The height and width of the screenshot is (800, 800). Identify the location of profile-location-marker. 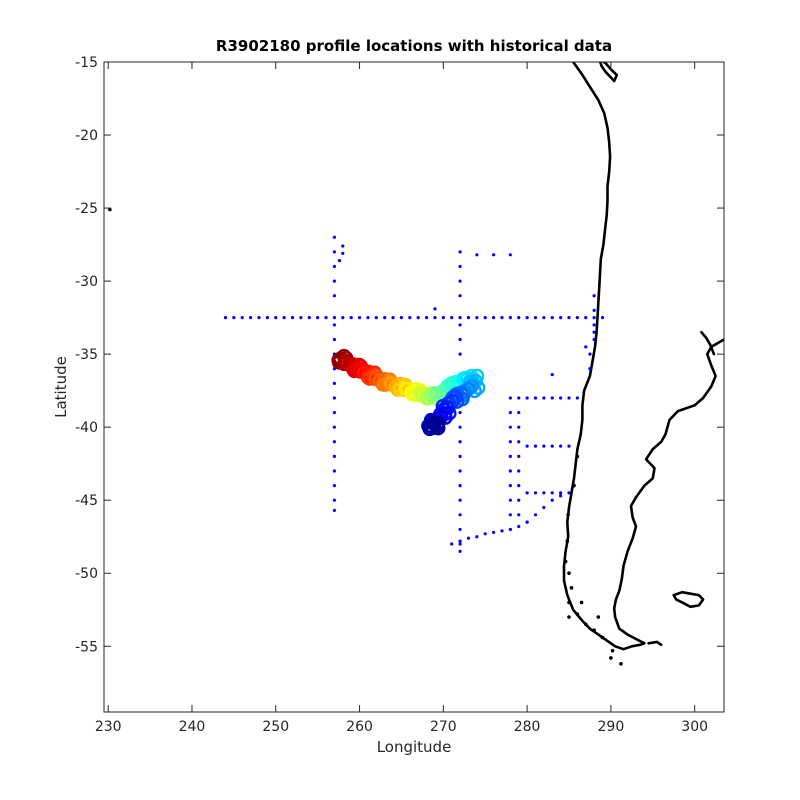
(430, 426).